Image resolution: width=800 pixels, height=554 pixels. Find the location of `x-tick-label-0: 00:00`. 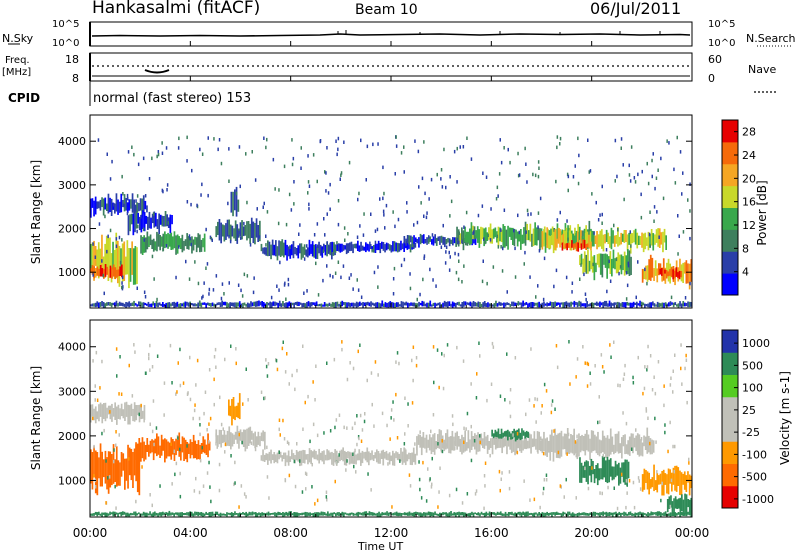

x-tick-label-0: 00:00 is located at coordinates (90, 533).